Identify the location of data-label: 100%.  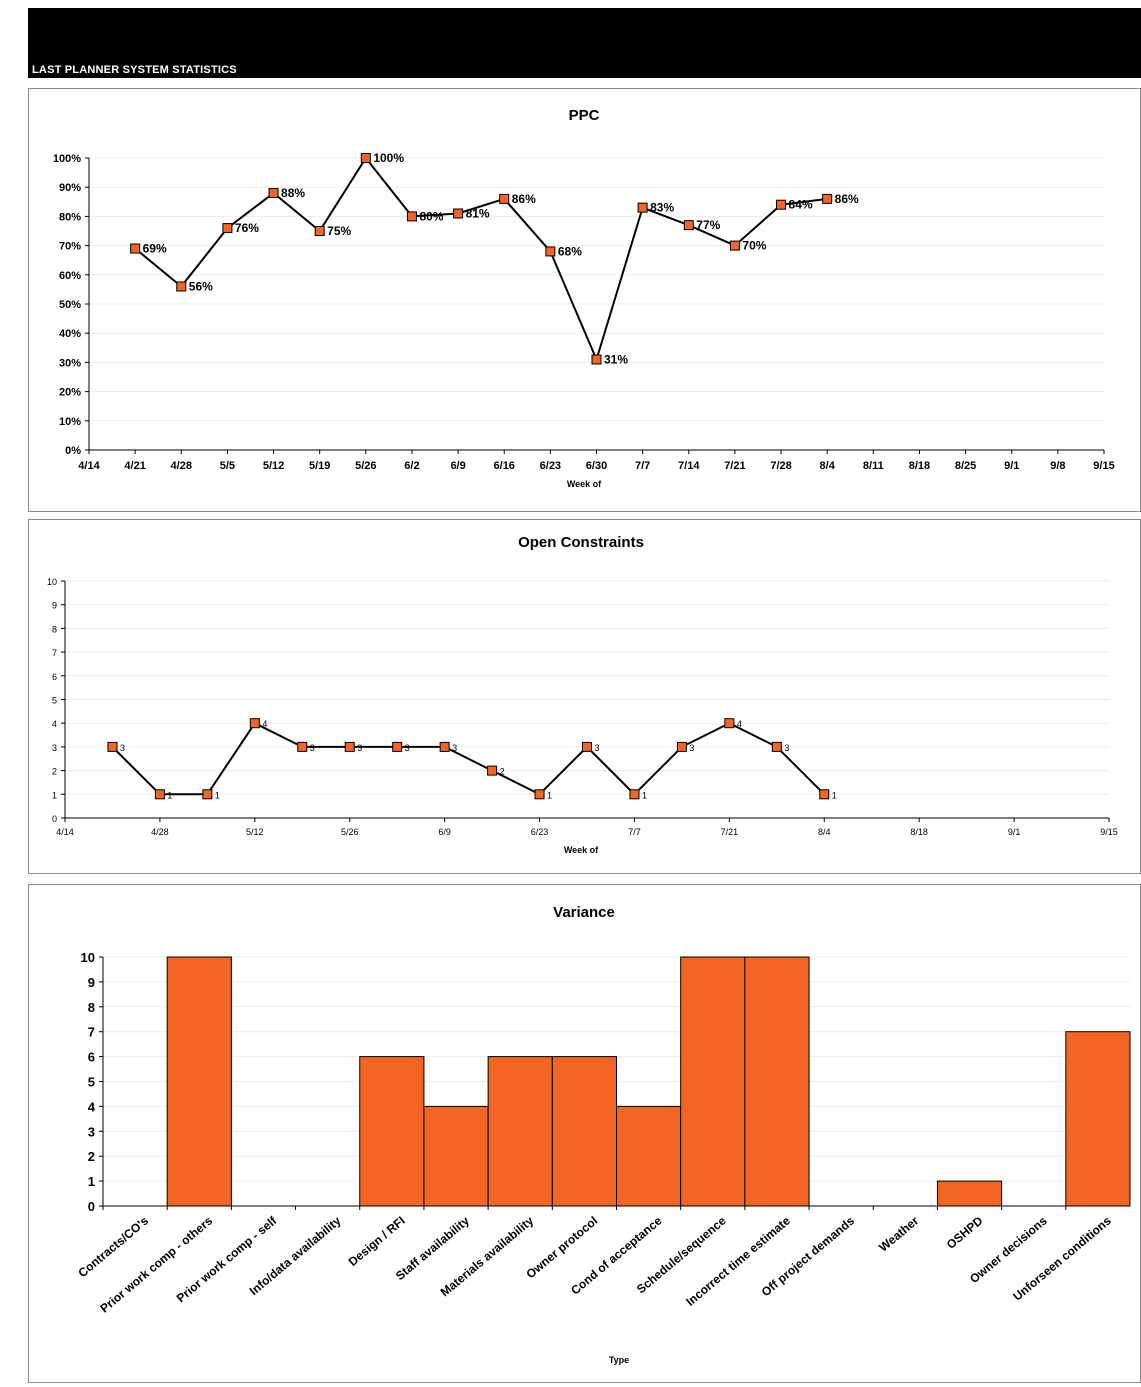
(388, 158).